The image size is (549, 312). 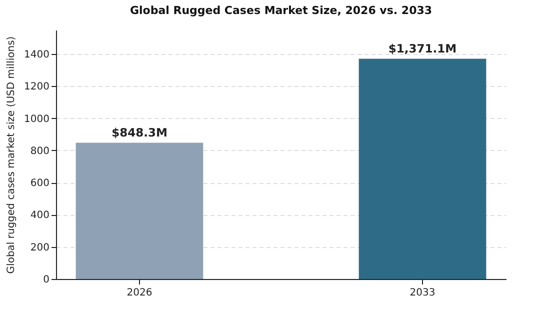 What do you see at coordinates (40, 248) in the screenshot?
I see `y-tick-label: 200` at bounding box center [40, 248].